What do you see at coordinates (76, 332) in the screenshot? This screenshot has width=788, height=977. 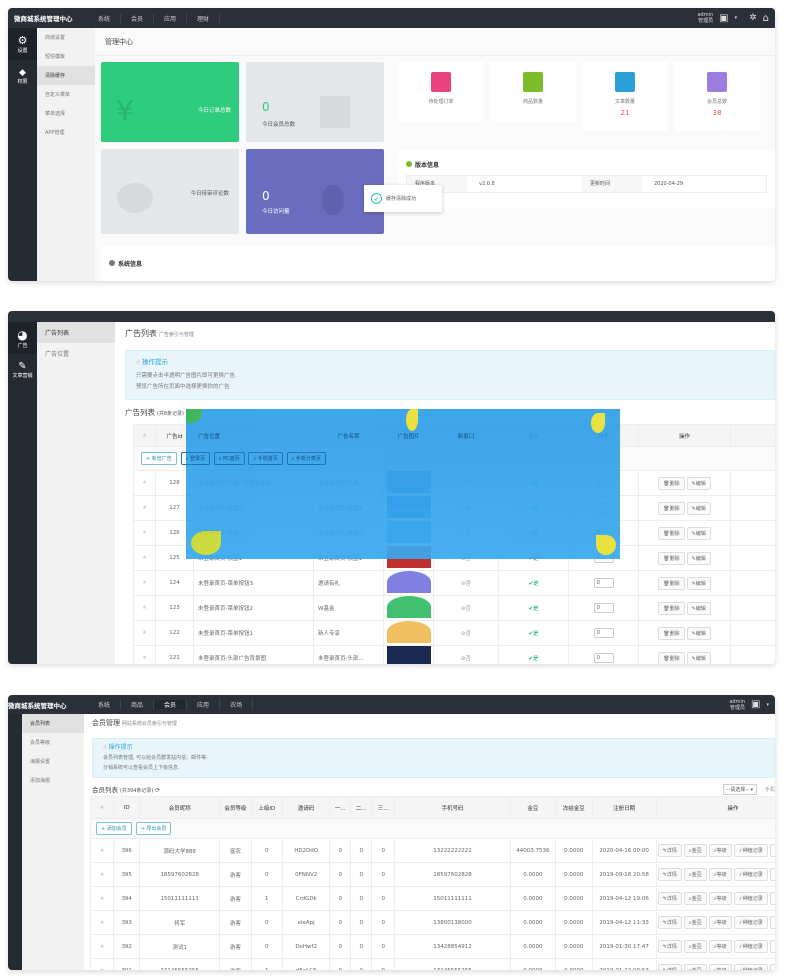 I see `submenu-item-active: 广告列表` at bounding box center [76, 332].